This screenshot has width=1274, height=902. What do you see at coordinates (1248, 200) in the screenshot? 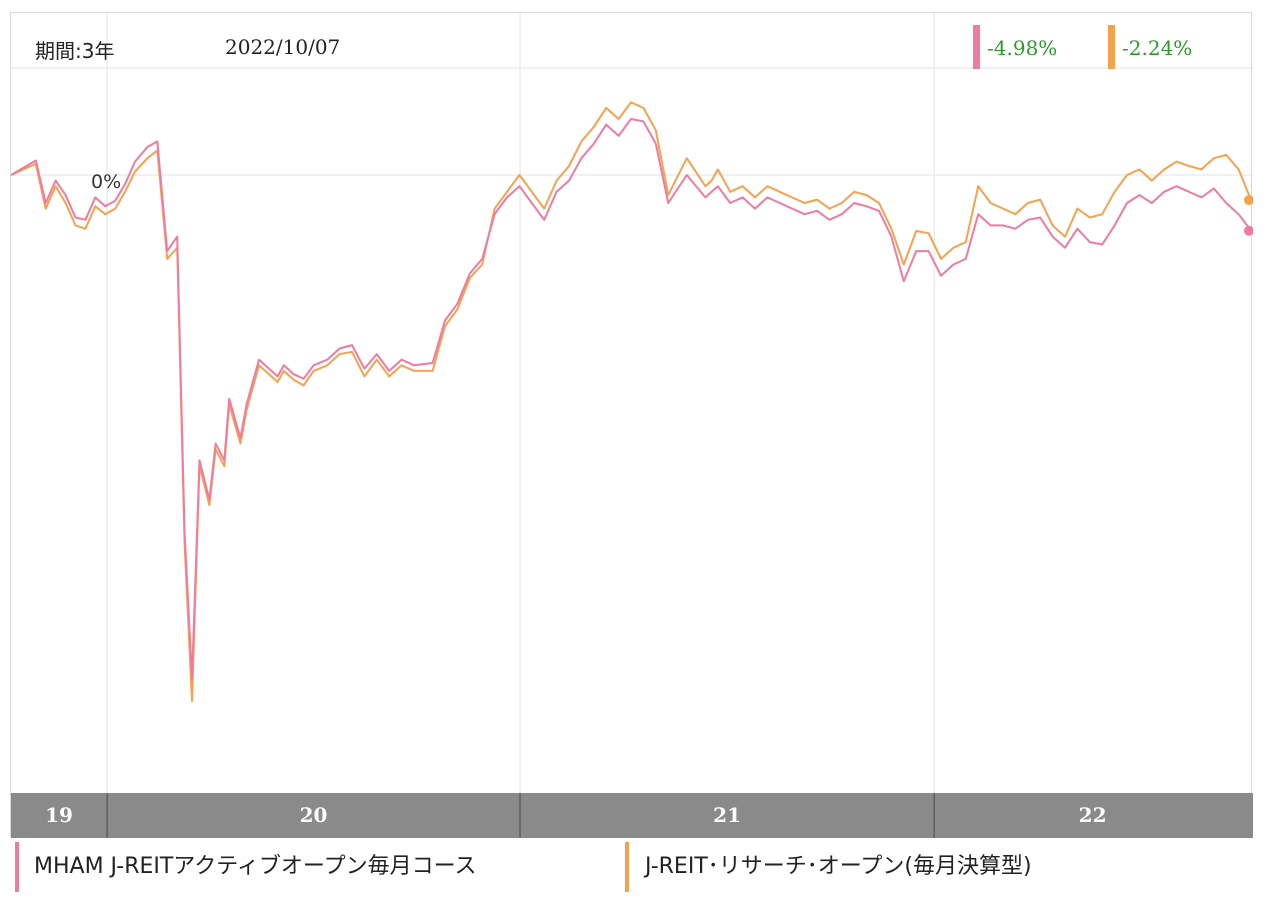
I see `series-endpoint-orange` at bounding box center [1248, 200].